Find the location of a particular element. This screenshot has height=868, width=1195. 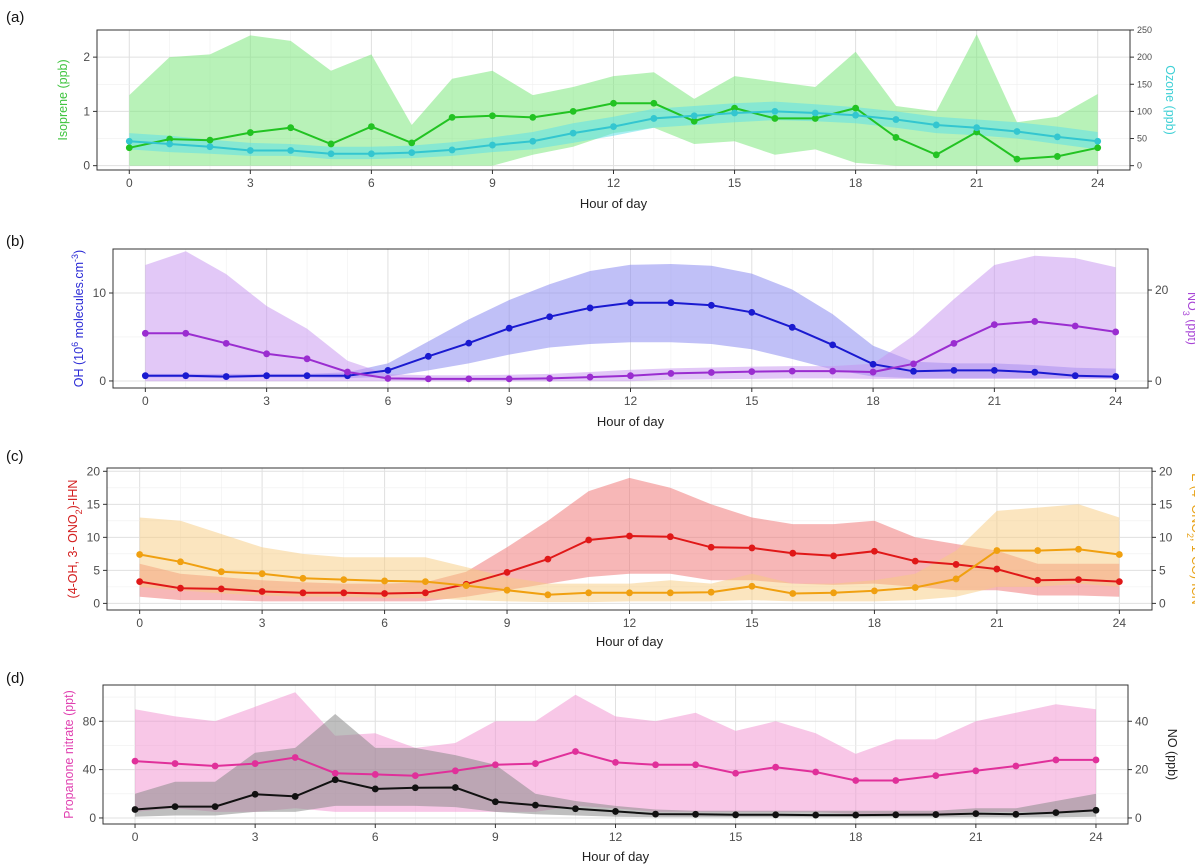

x-tick-label: 15 is located at coordinates (735, 183).